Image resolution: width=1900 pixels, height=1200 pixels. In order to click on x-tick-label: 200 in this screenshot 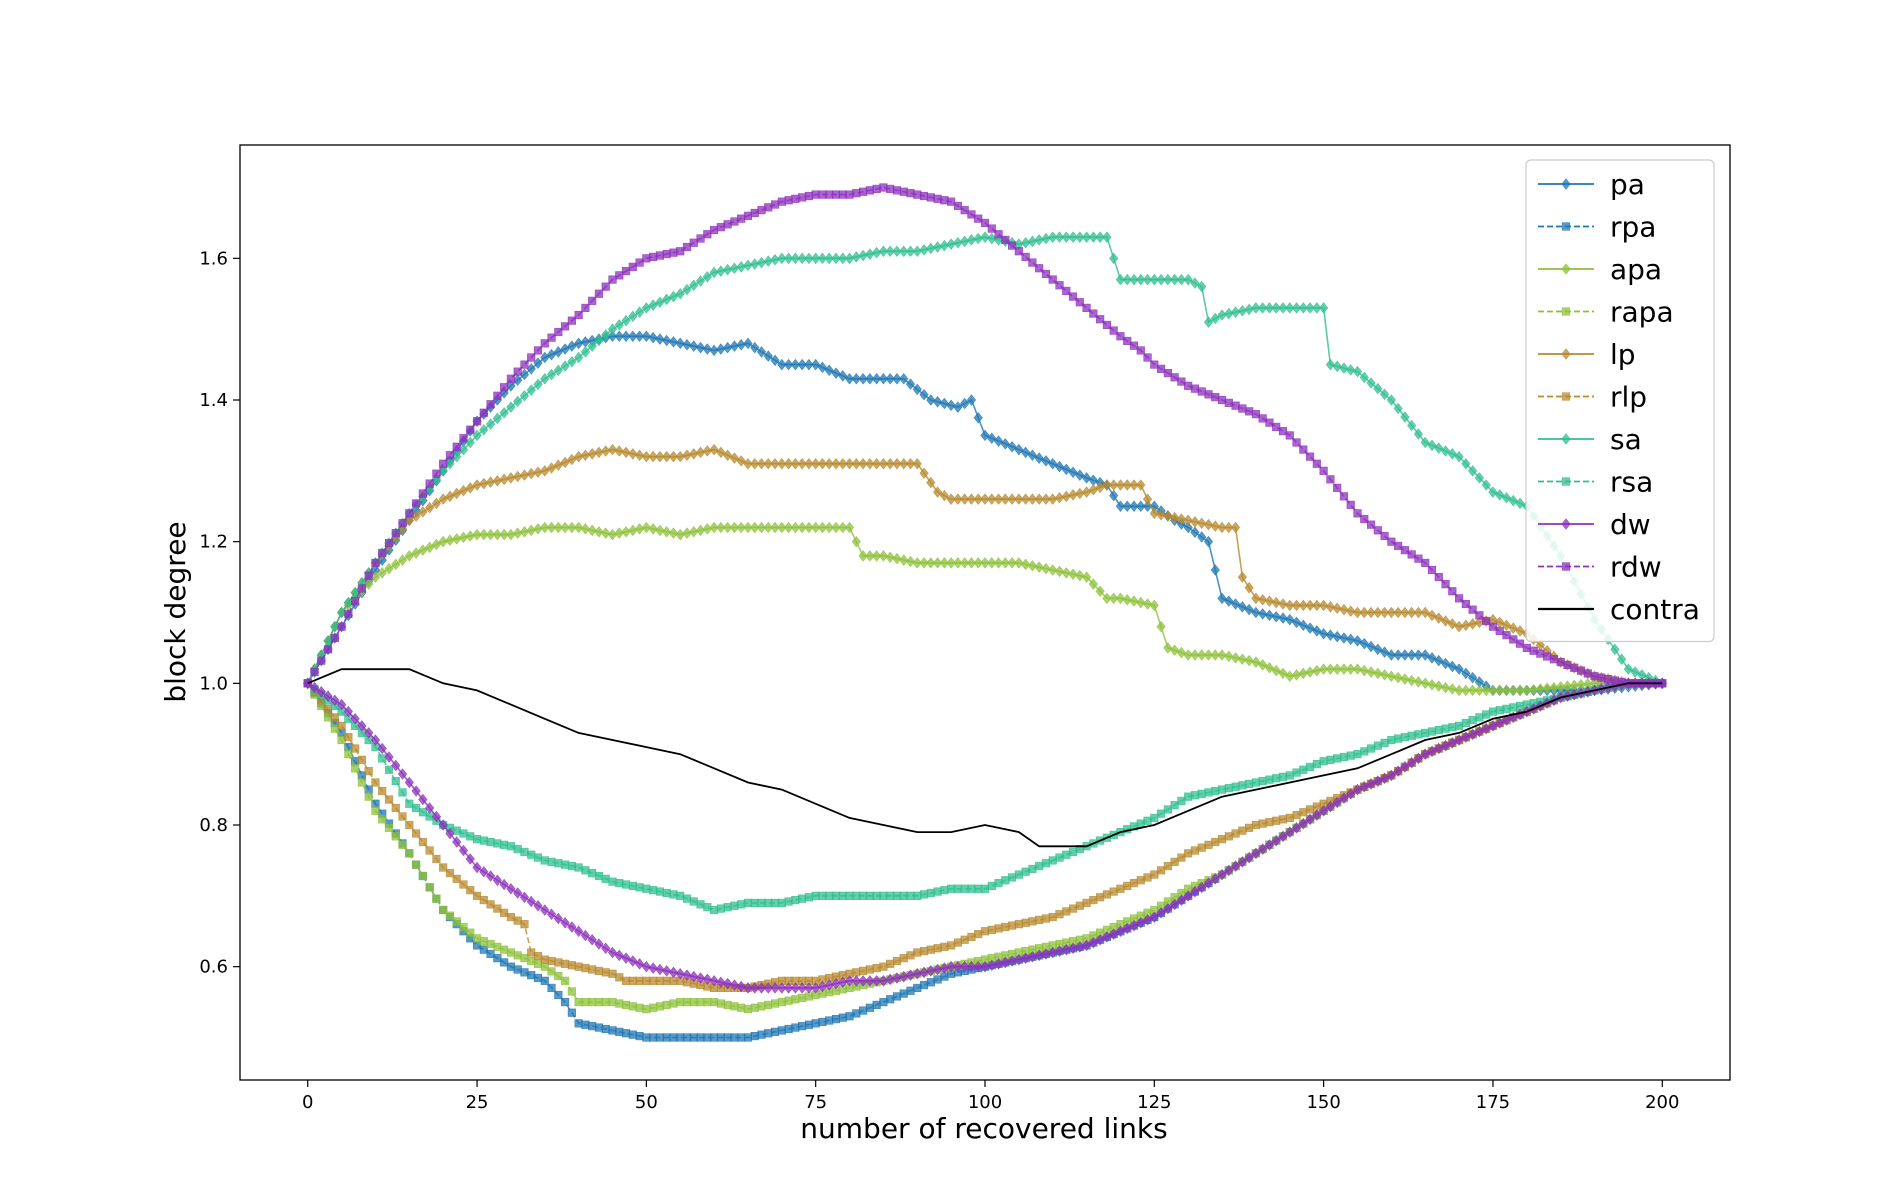, I will do `click(1662, 1102)`.